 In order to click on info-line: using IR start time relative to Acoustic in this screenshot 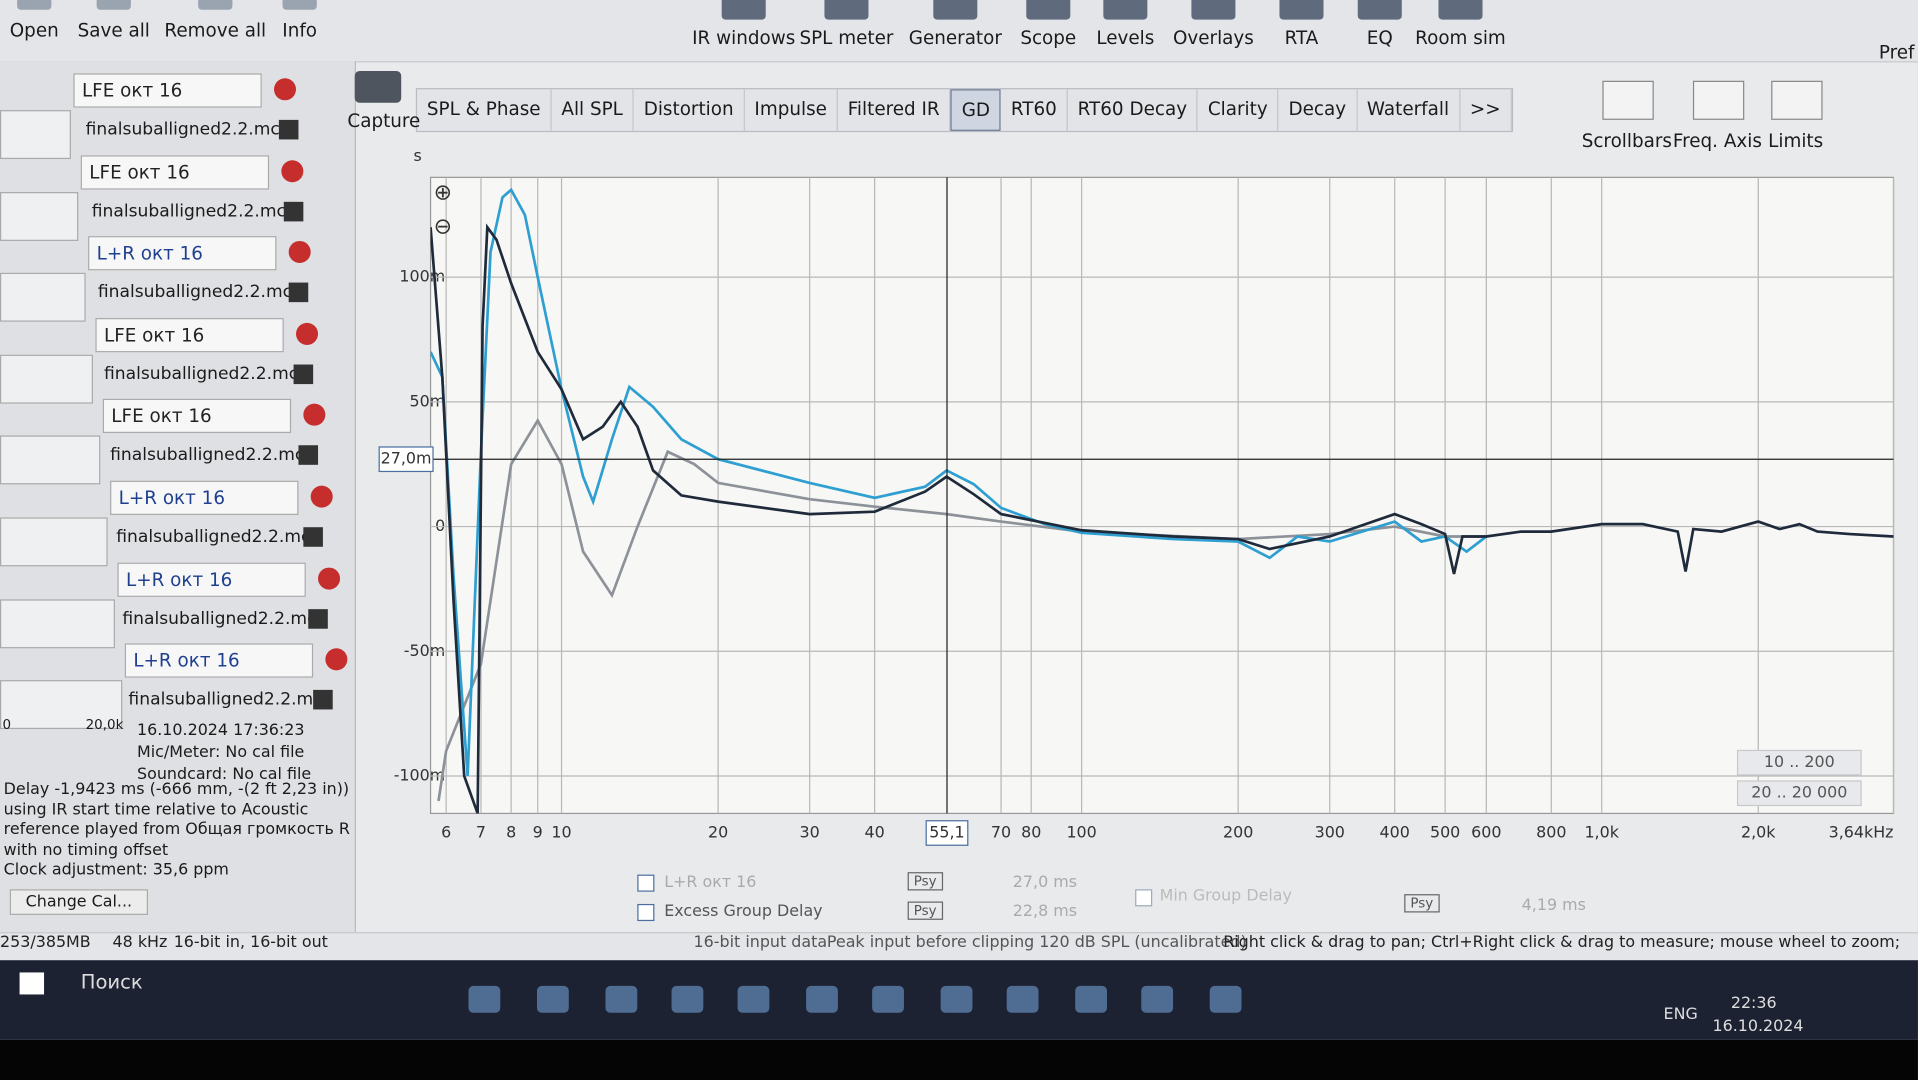, I will do `click(156, 809)`.